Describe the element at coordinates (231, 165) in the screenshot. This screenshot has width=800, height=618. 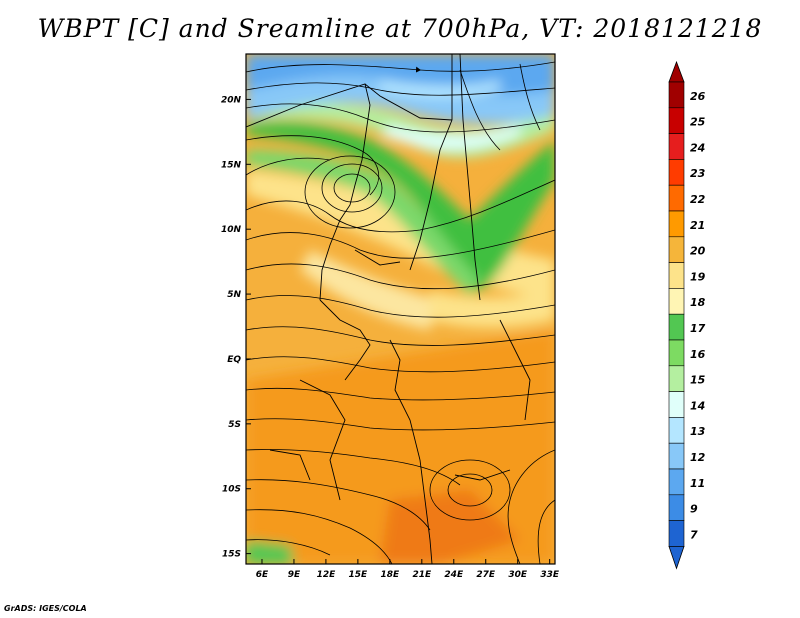
I see `y-tick-label: 15N` at that location.